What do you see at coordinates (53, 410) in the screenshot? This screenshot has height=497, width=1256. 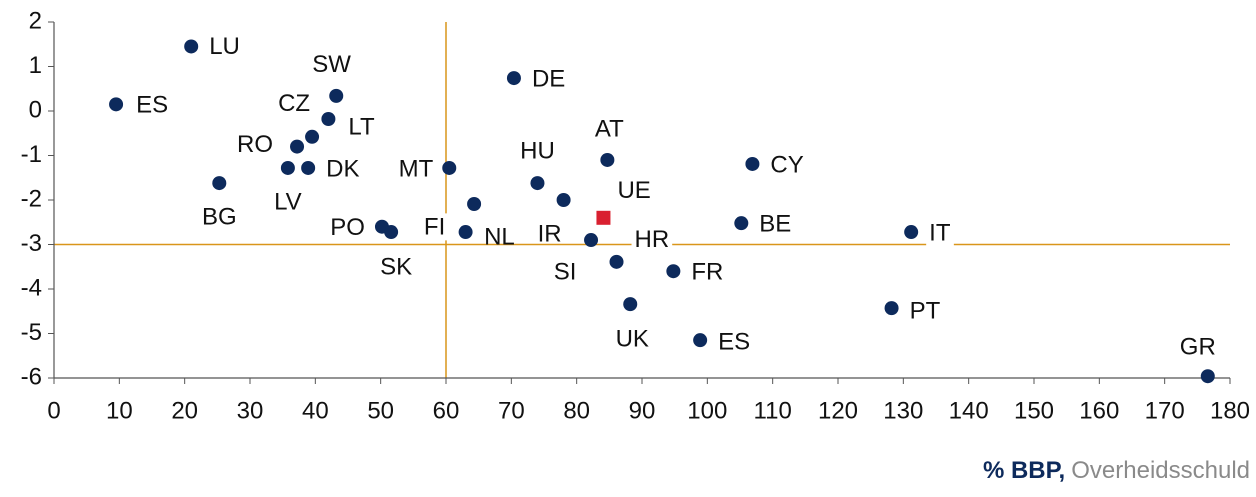 I see `x-tick-label: 0` at bounding box center [53, 410].